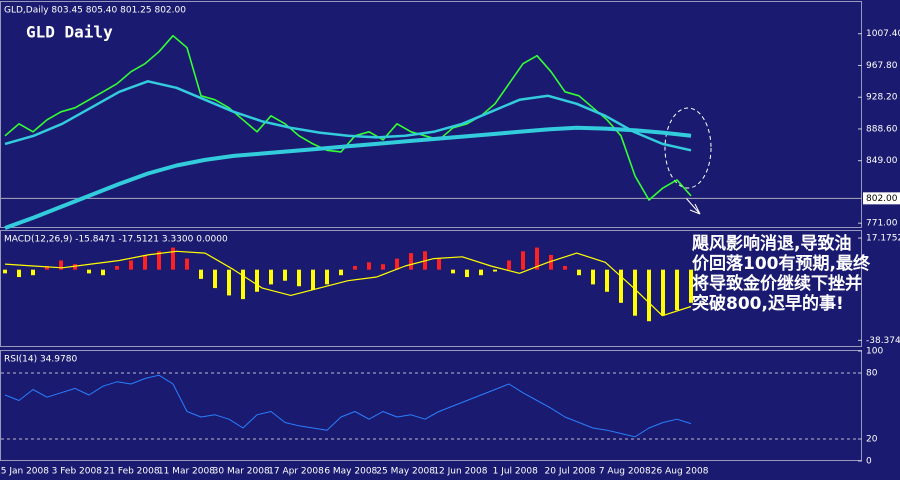 This screenshot has height=480, width=900. I want to click on y-tick-label: 80, so click(872, 374).